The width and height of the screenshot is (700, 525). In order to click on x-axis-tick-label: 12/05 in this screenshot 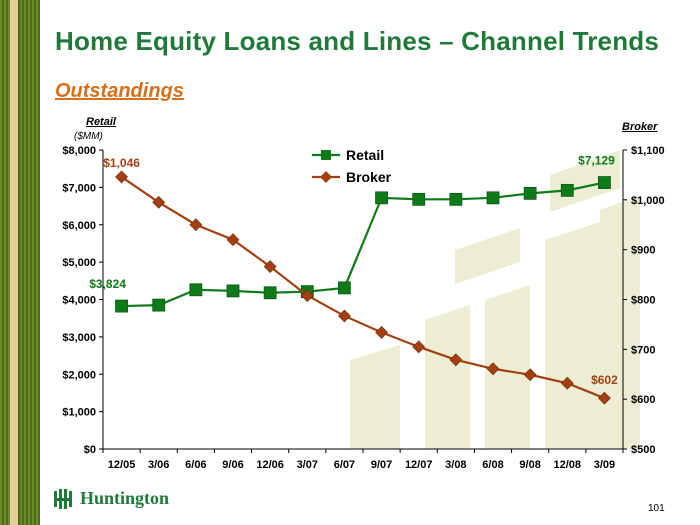, I will do `click(122, 465)`.